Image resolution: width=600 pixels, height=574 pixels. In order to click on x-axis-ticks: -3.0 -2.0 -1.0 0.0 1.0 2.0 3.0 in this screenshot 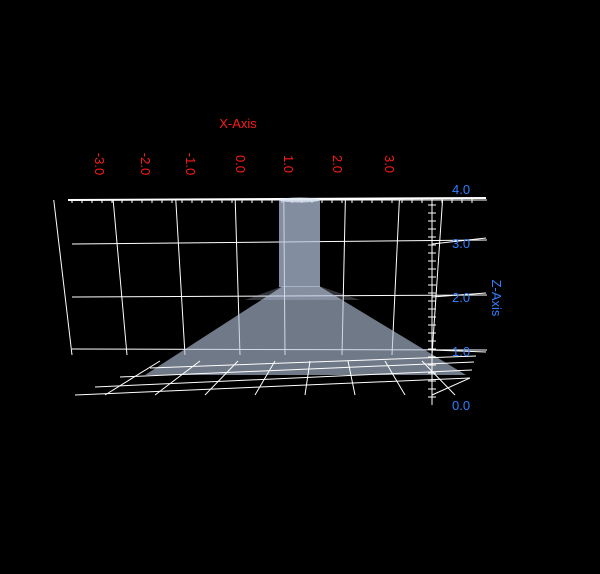, I will do `click(244, 164)`.